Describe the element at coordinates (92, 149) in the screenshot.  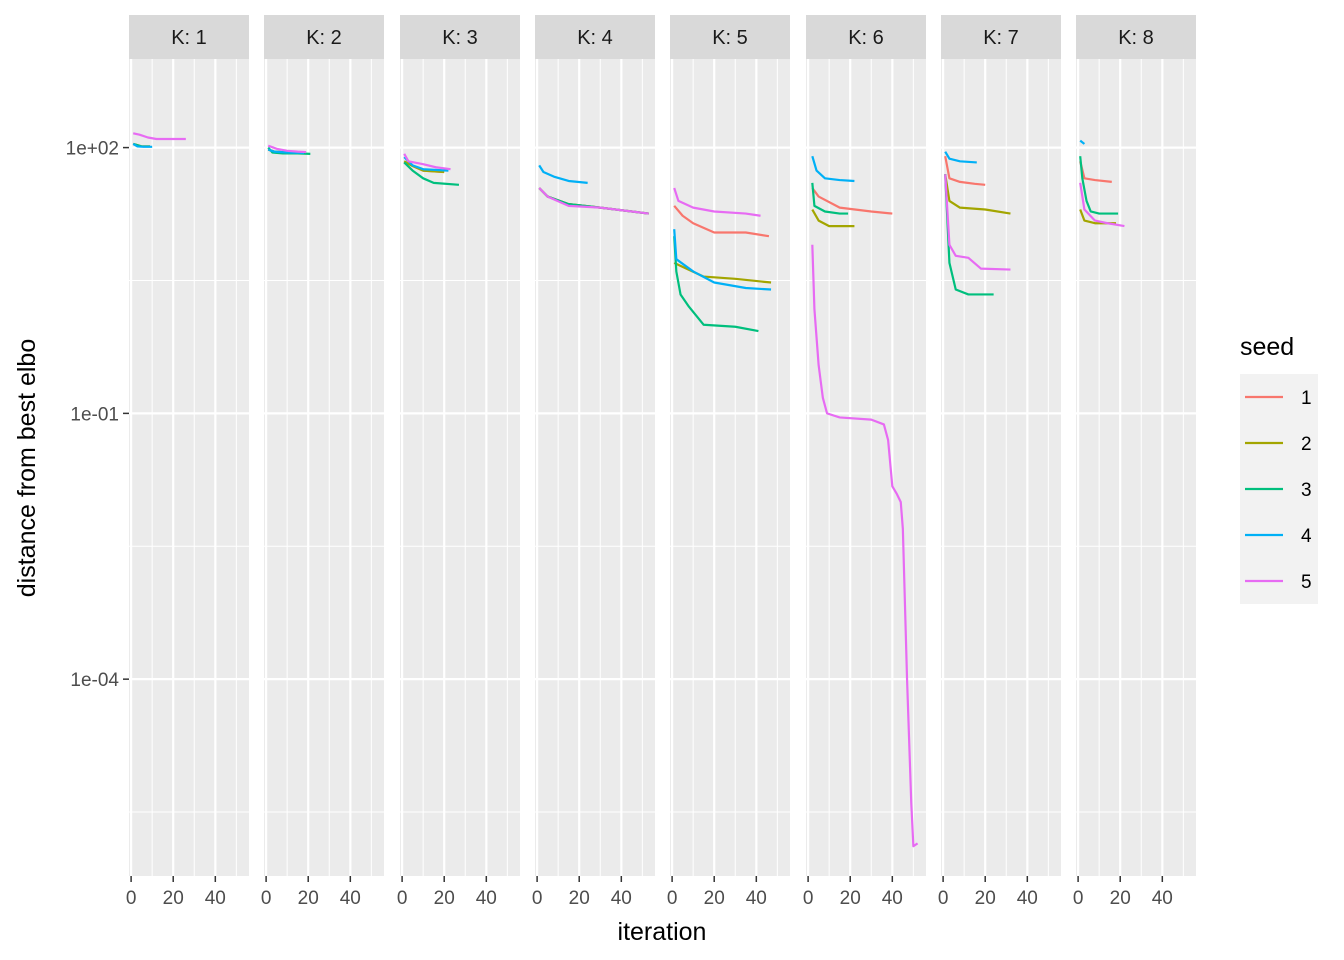
I see `y-tick-label: 1e+02` at that location.